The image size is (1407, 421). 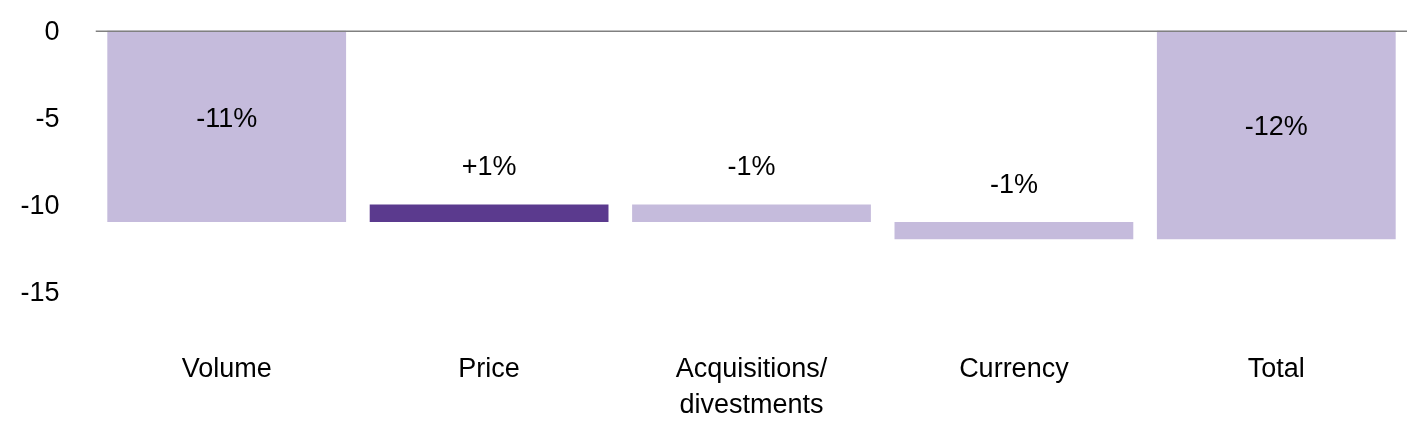 What do you see at coordinates (751, 385) in the screenshot?
I see `x-tick-label: Acquisitions/ divestments` at bounding box center [751, 385].